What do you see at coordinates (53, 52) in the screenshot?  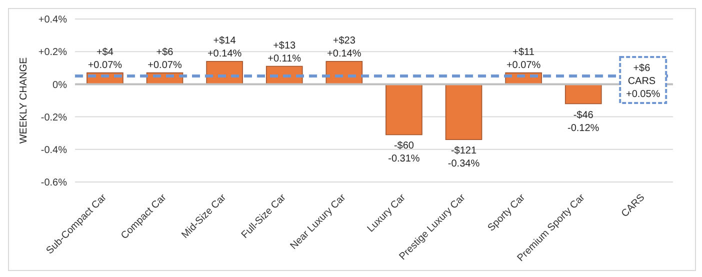 I see `y-tick-label: +0.2%` at bounding box center [53, 52].